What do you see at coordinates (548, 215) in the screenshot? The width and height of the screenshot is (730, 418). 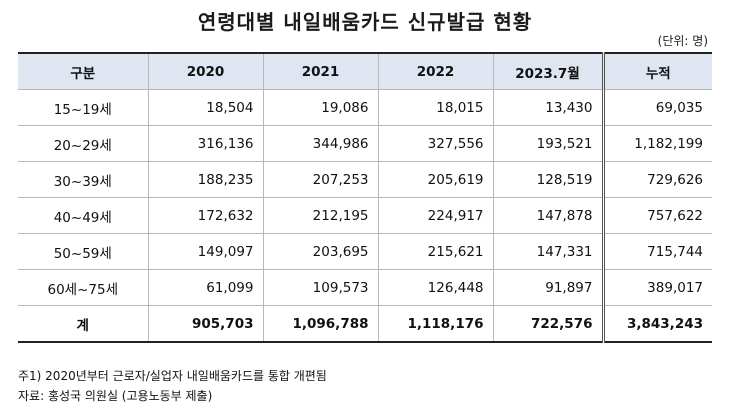 I see `table-cell: 147,878` at bounding box center [548, 215].